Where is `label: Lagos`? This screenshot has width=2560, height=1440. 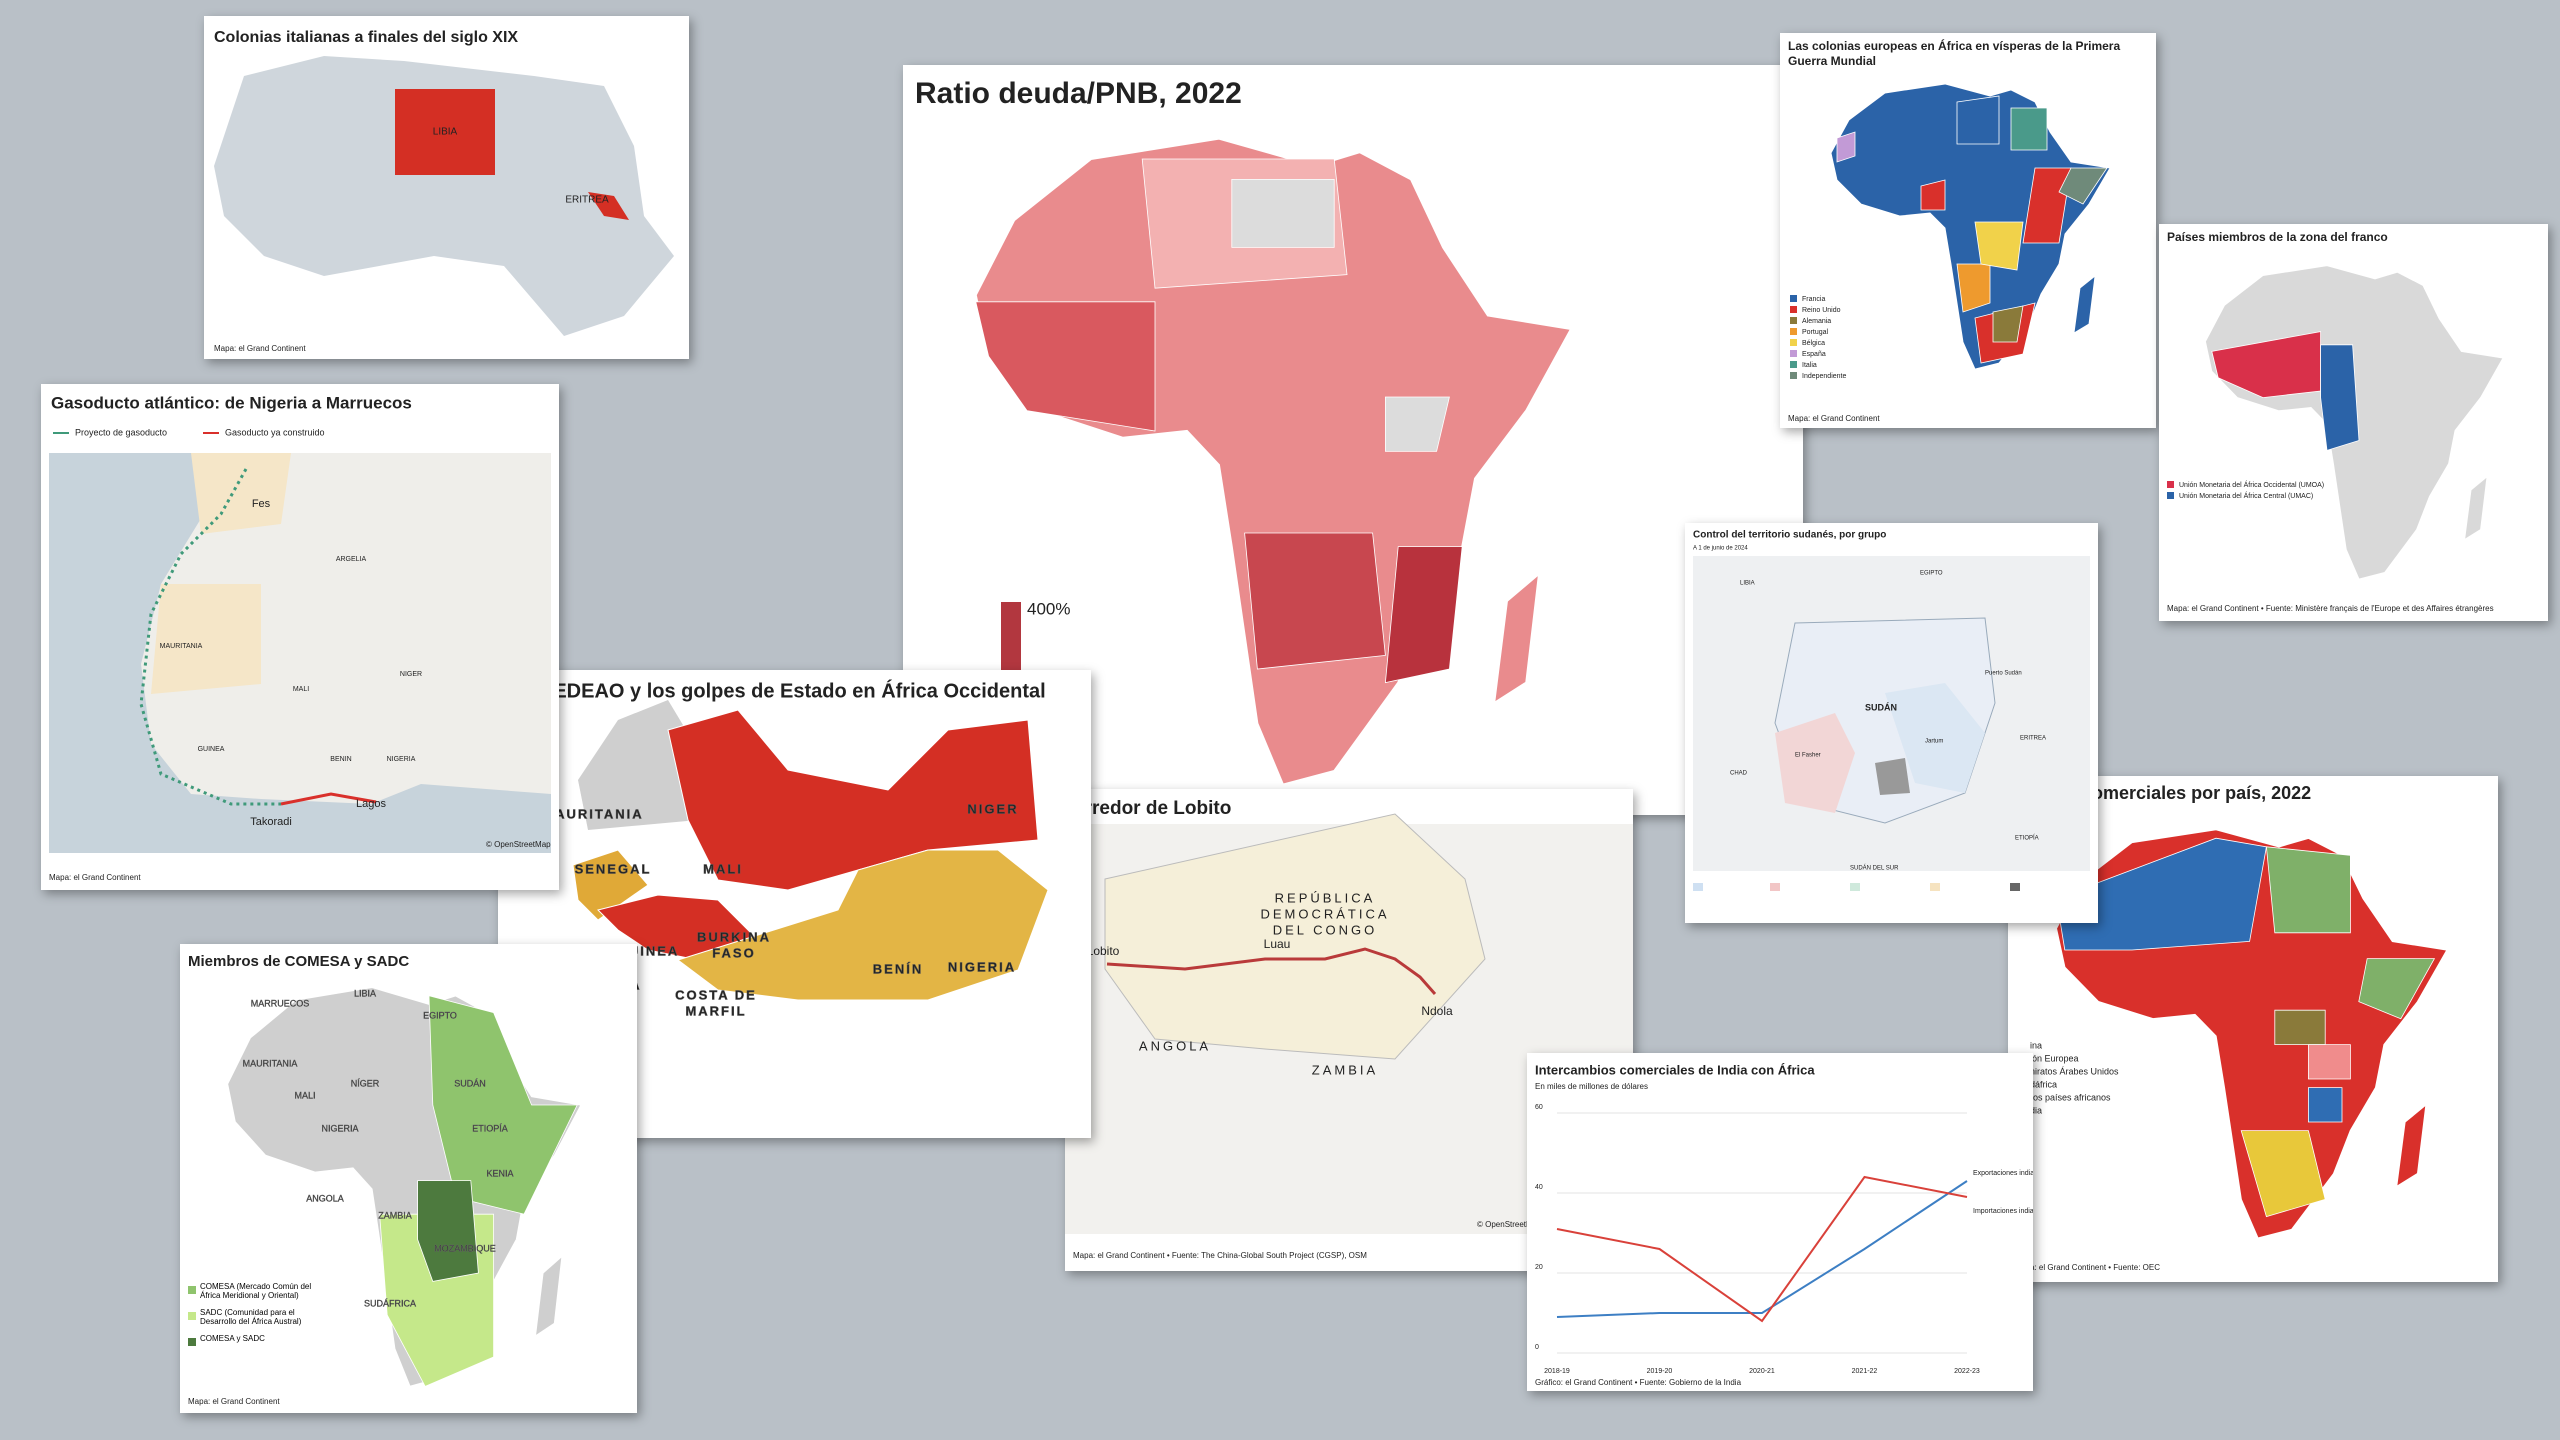
label: Lagos is located at coordinates (371, 804).